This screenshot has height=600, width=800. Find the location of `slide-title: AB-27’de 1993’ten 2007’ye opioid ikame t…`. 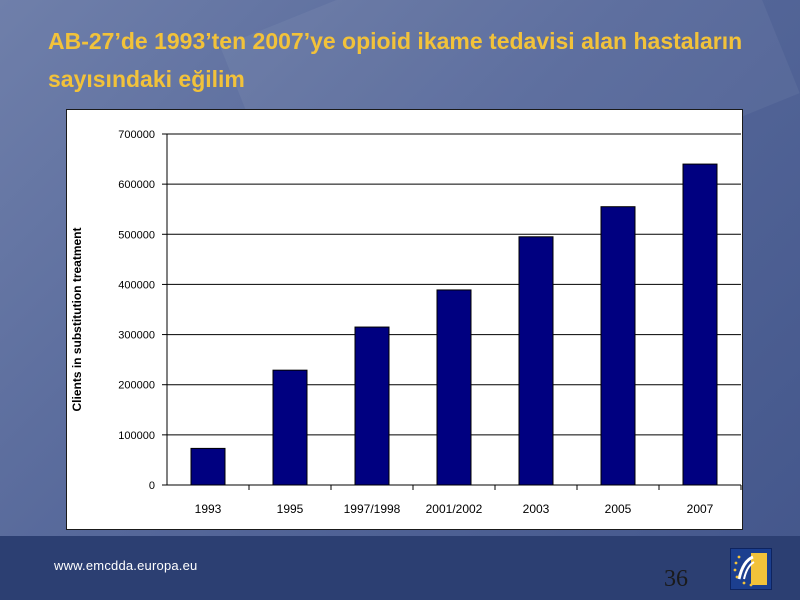

slide-title: AB-27’de 1993’ten 2007’ye opioid ikame t… is located at coordinates (395, 60).